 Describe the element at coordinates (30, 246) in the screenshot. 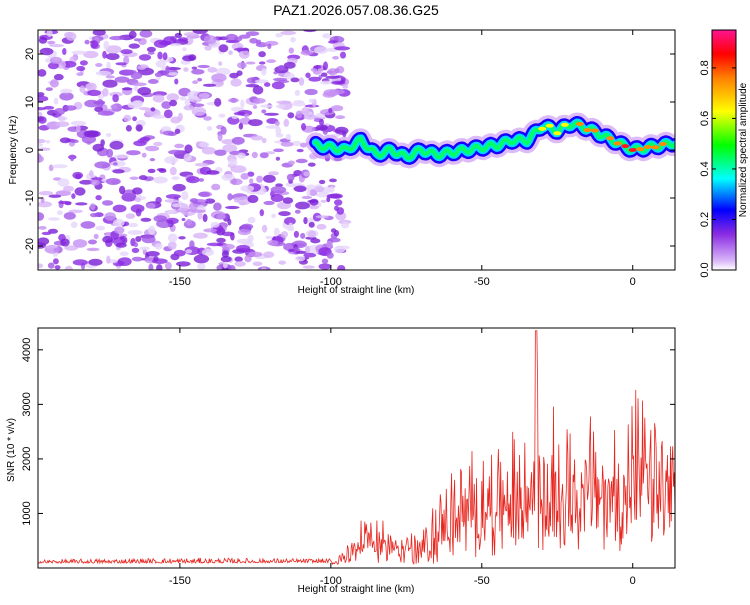

I see `y-tick-label: -20` at that location.